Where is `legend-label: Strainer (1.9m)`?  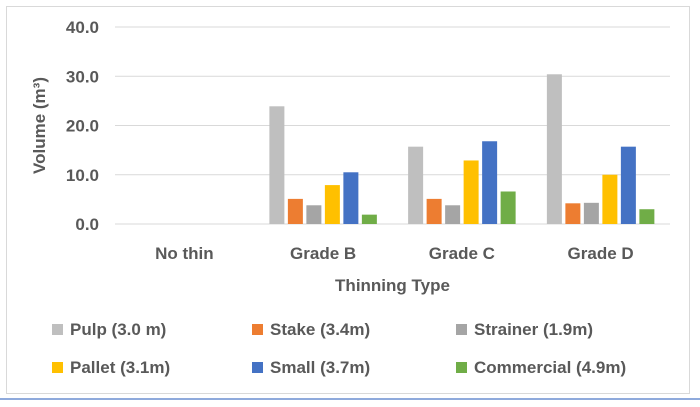
legend-label: Strainer (1.9m) is located at coordinates (533, 329).